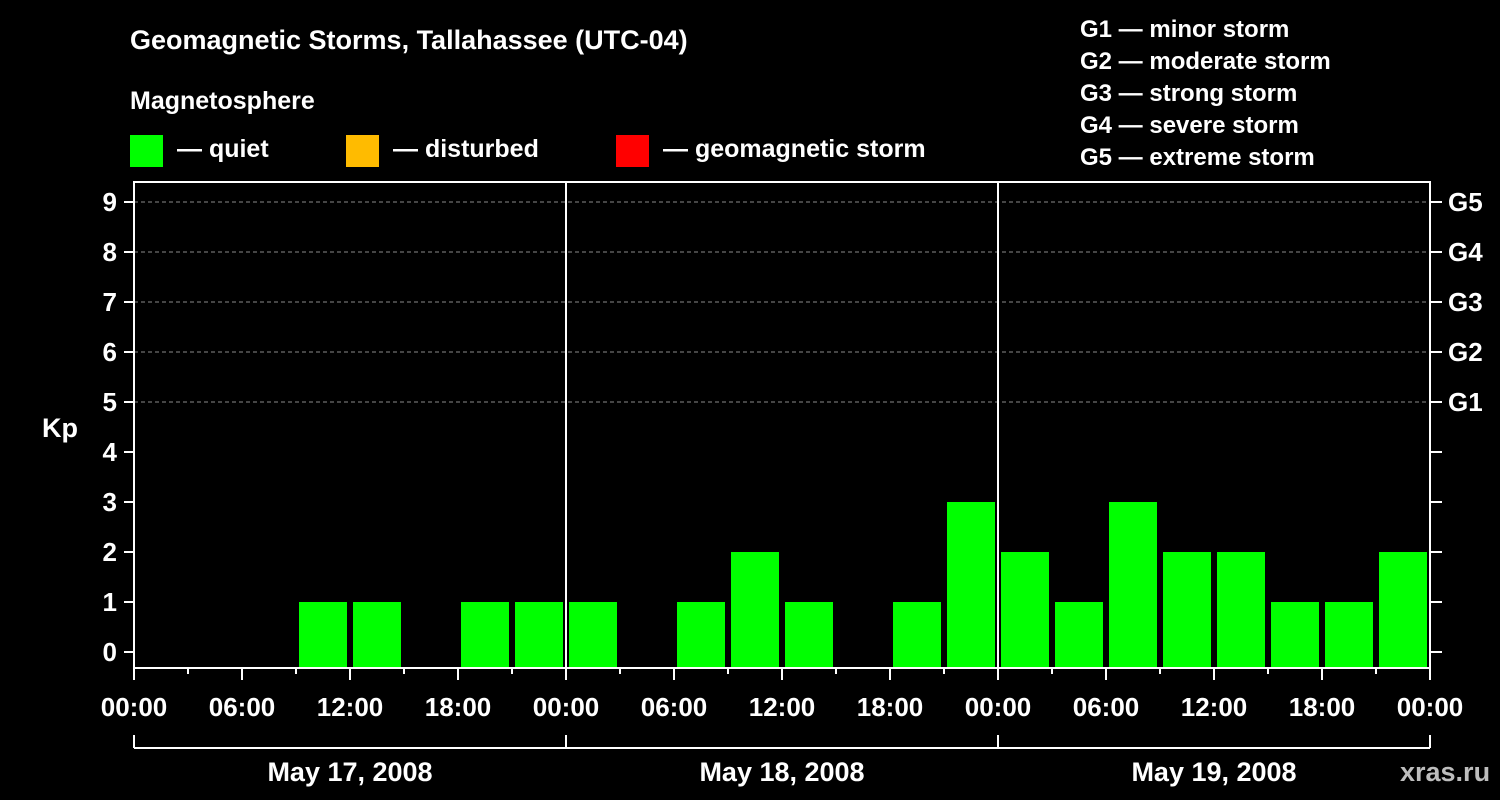 The image size is (1500, 800). I want to click on y-tick-label: 4, so click(110, 452).